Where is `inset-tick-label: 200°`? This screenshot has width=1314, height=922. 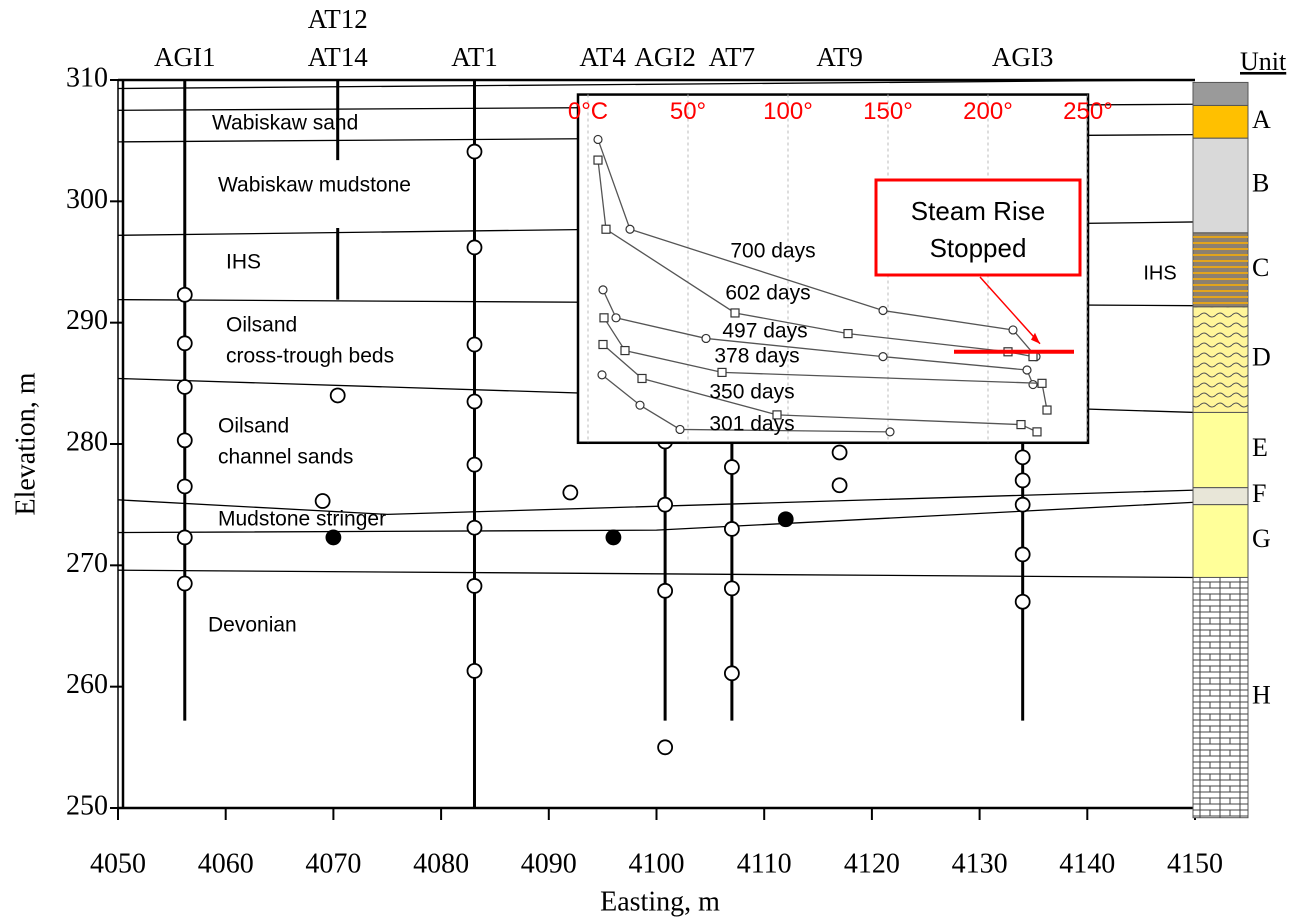
inset-tick-label: 200° is located at coordinates (988, 111).